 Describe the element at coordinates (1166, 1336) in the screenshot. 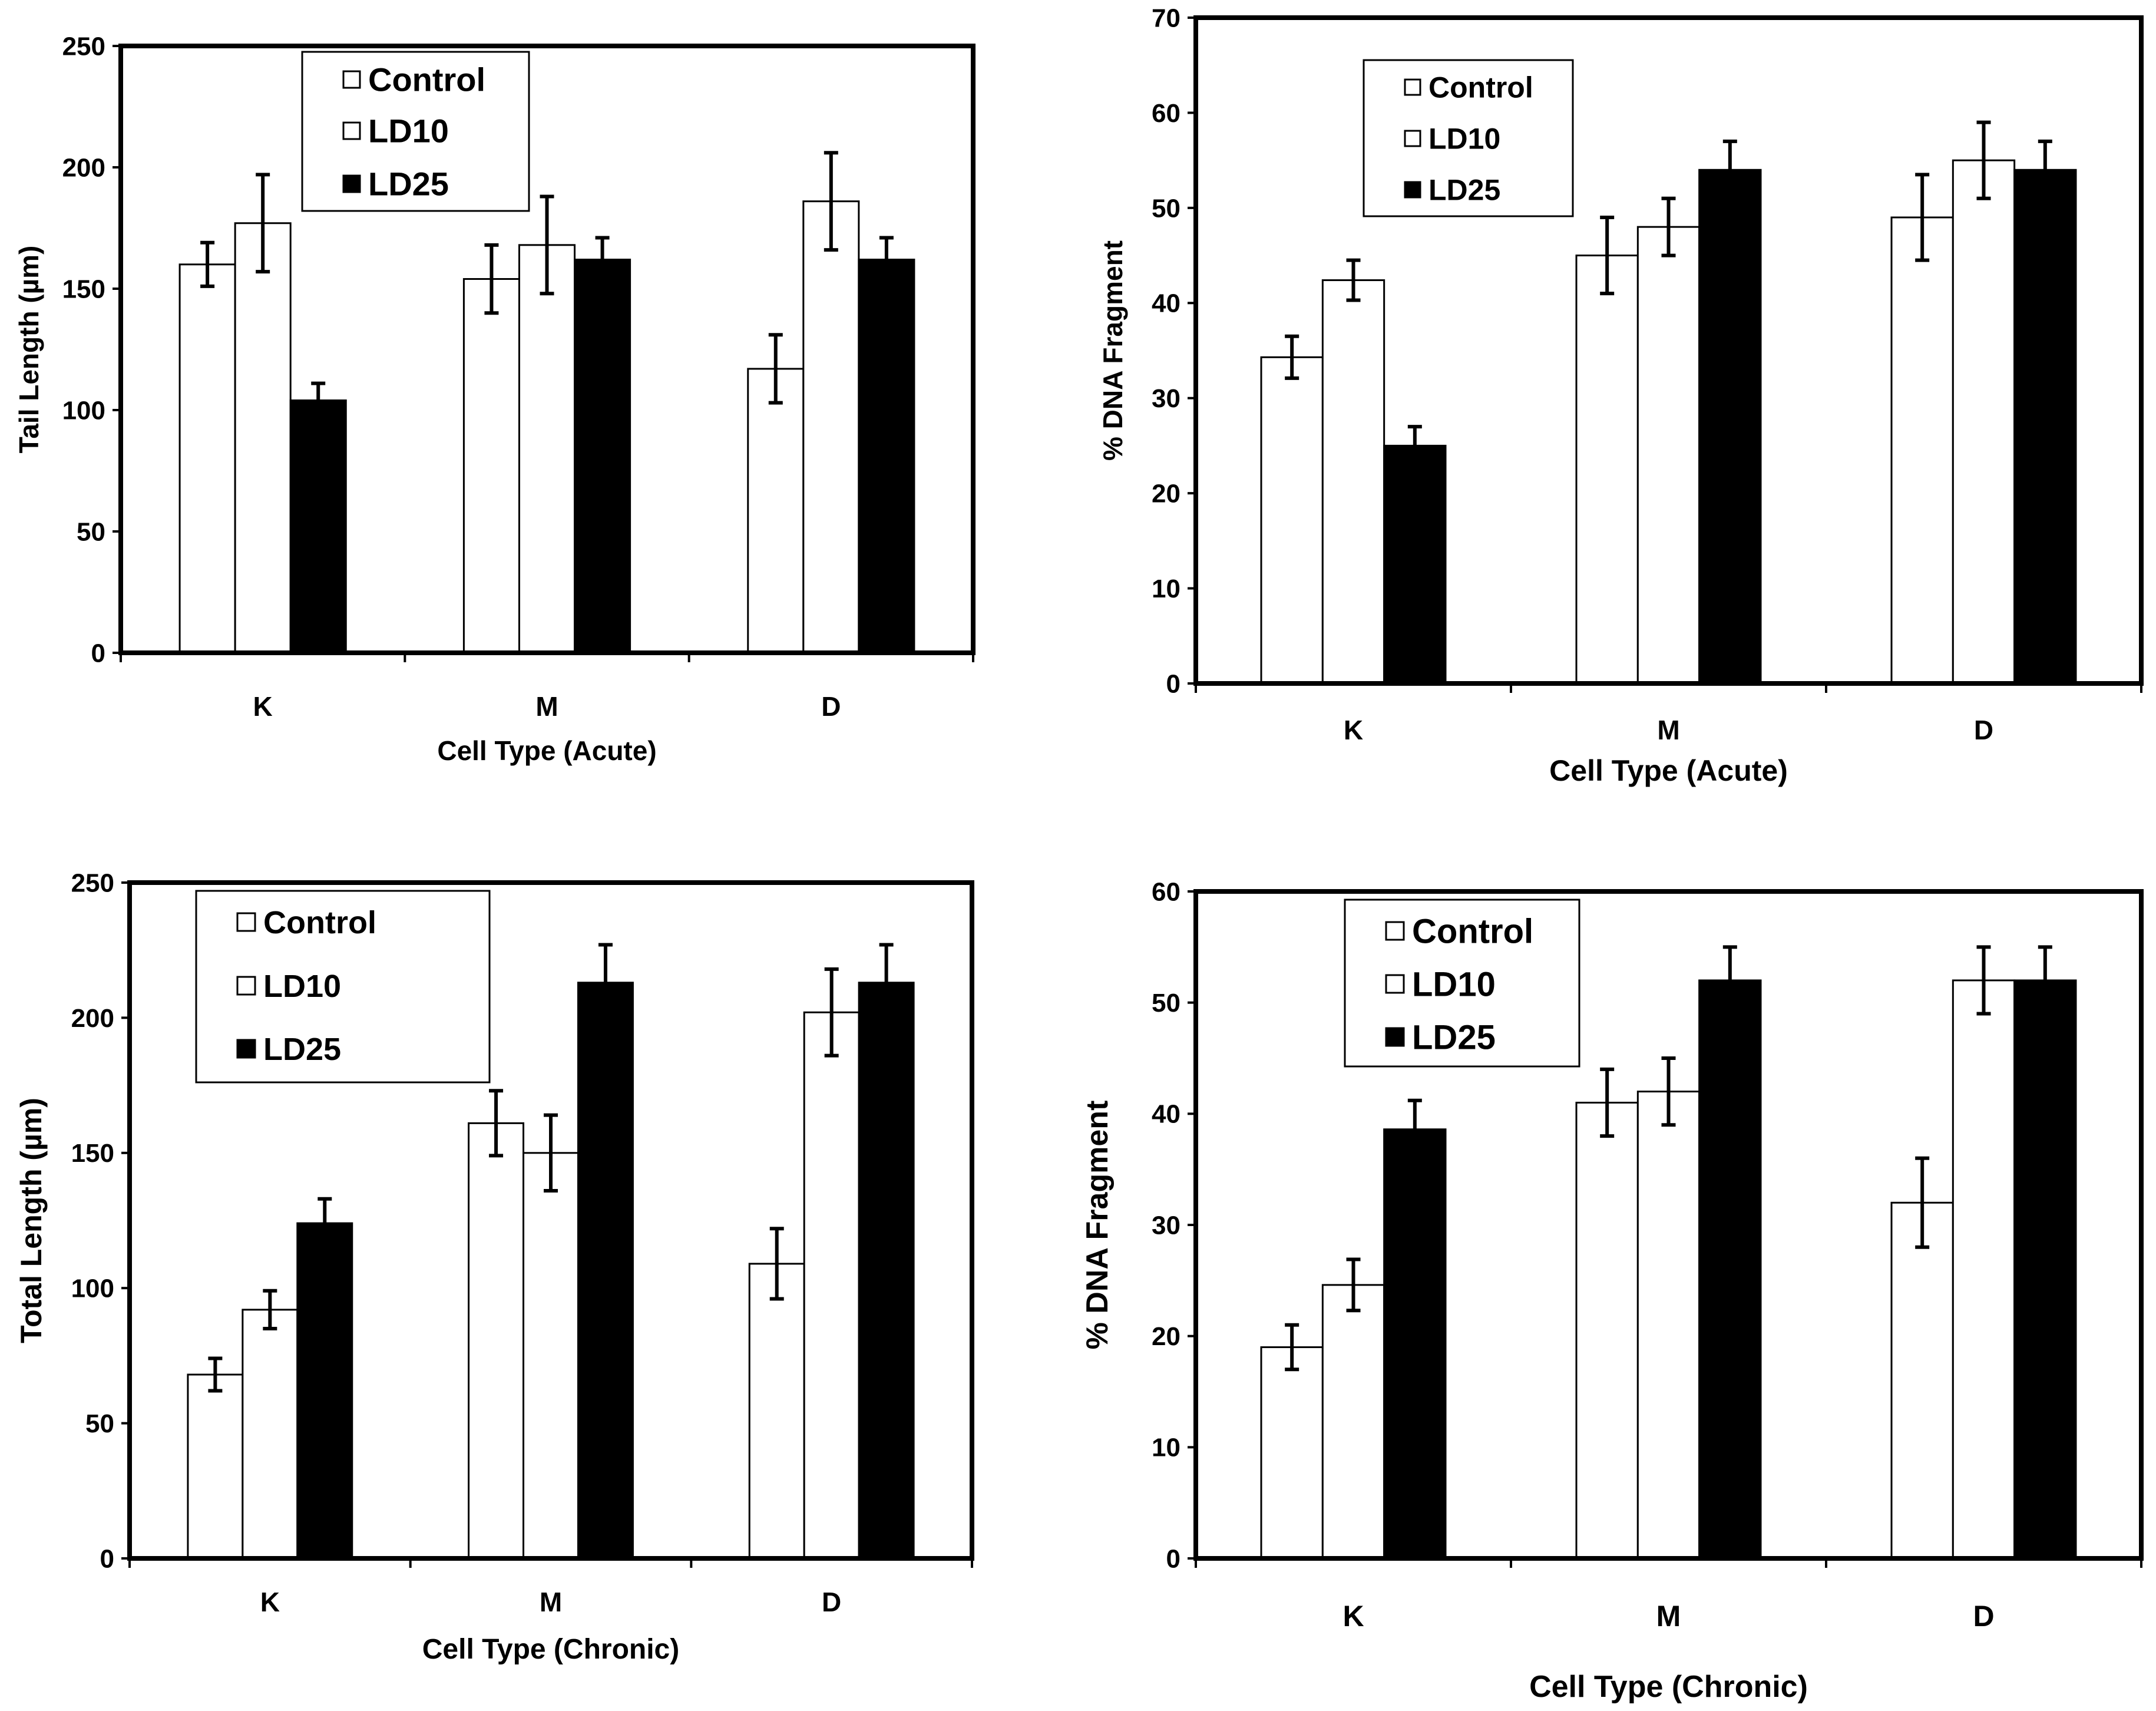

I see `y-tick-label: 20` at that location.